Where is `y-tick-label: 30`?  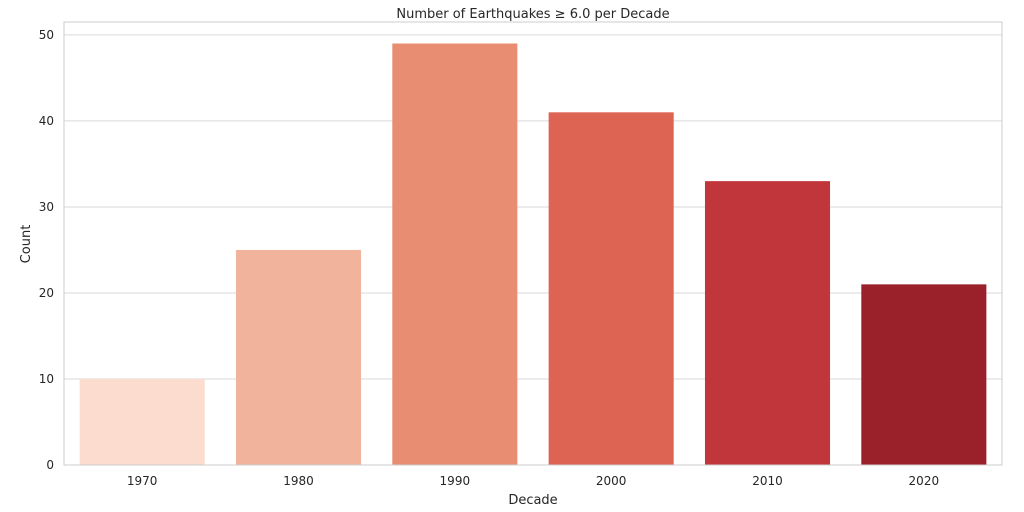 y-tick-label: 30 is located at coordinates (46, 207).